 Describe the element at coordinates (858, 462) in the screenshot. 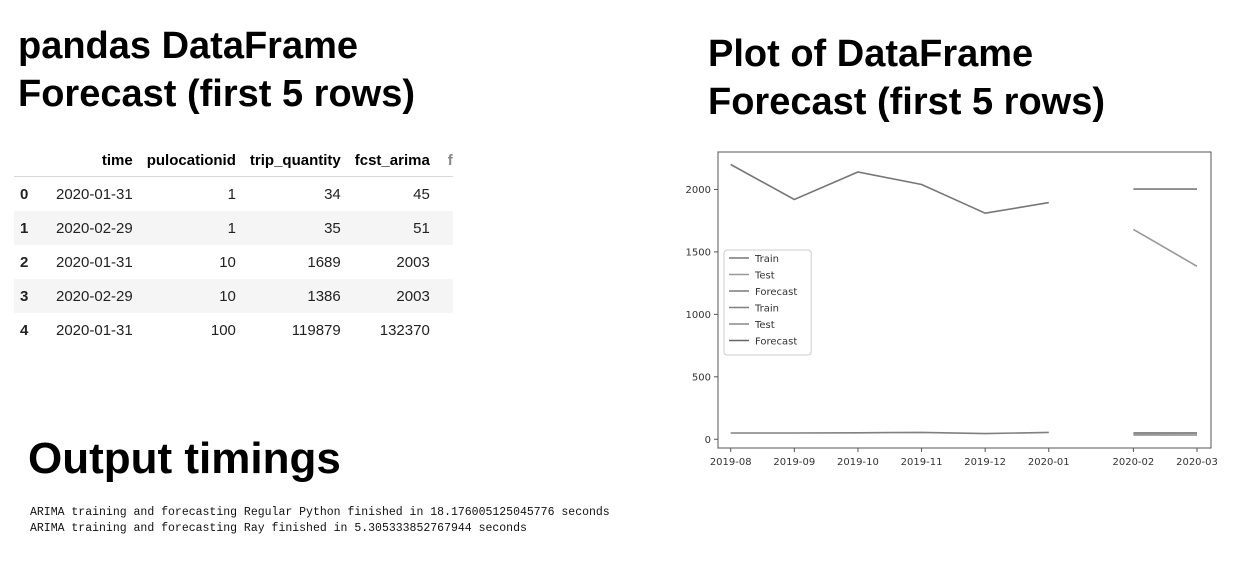

I see `x-tick-label: 2019-10` at that location.